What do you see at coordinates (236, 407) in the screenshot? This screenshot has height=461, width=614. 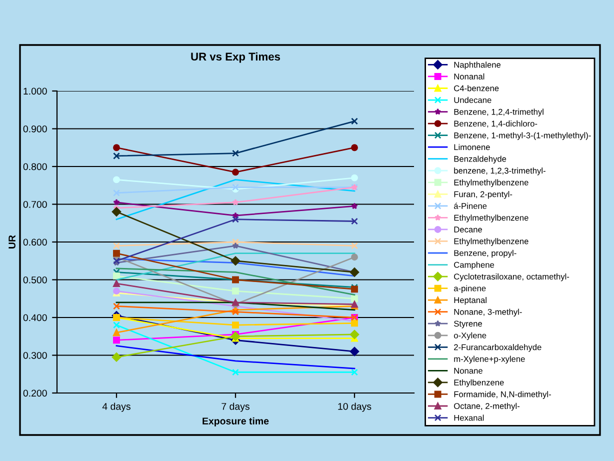 I see `x-tick-label: 7 days` at bounding box center [236, 407].